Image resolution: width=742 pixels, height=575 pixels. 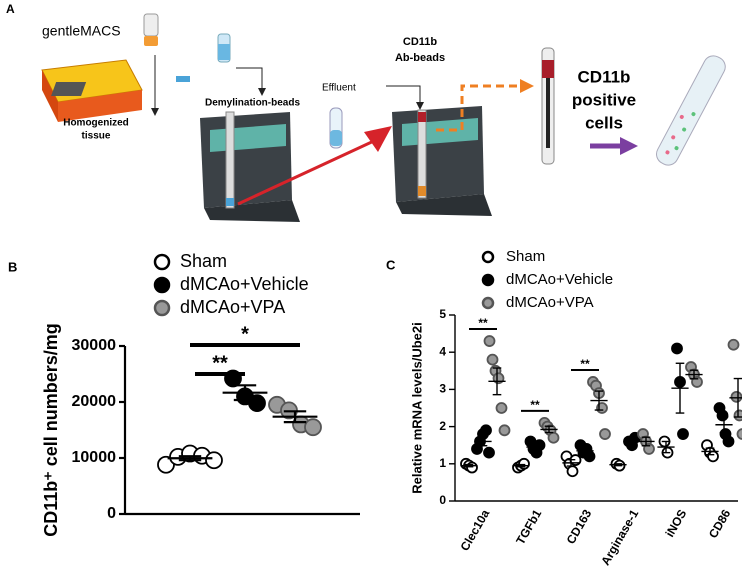 I want to click on label: gentleMACS, so click(x=81, y=31).